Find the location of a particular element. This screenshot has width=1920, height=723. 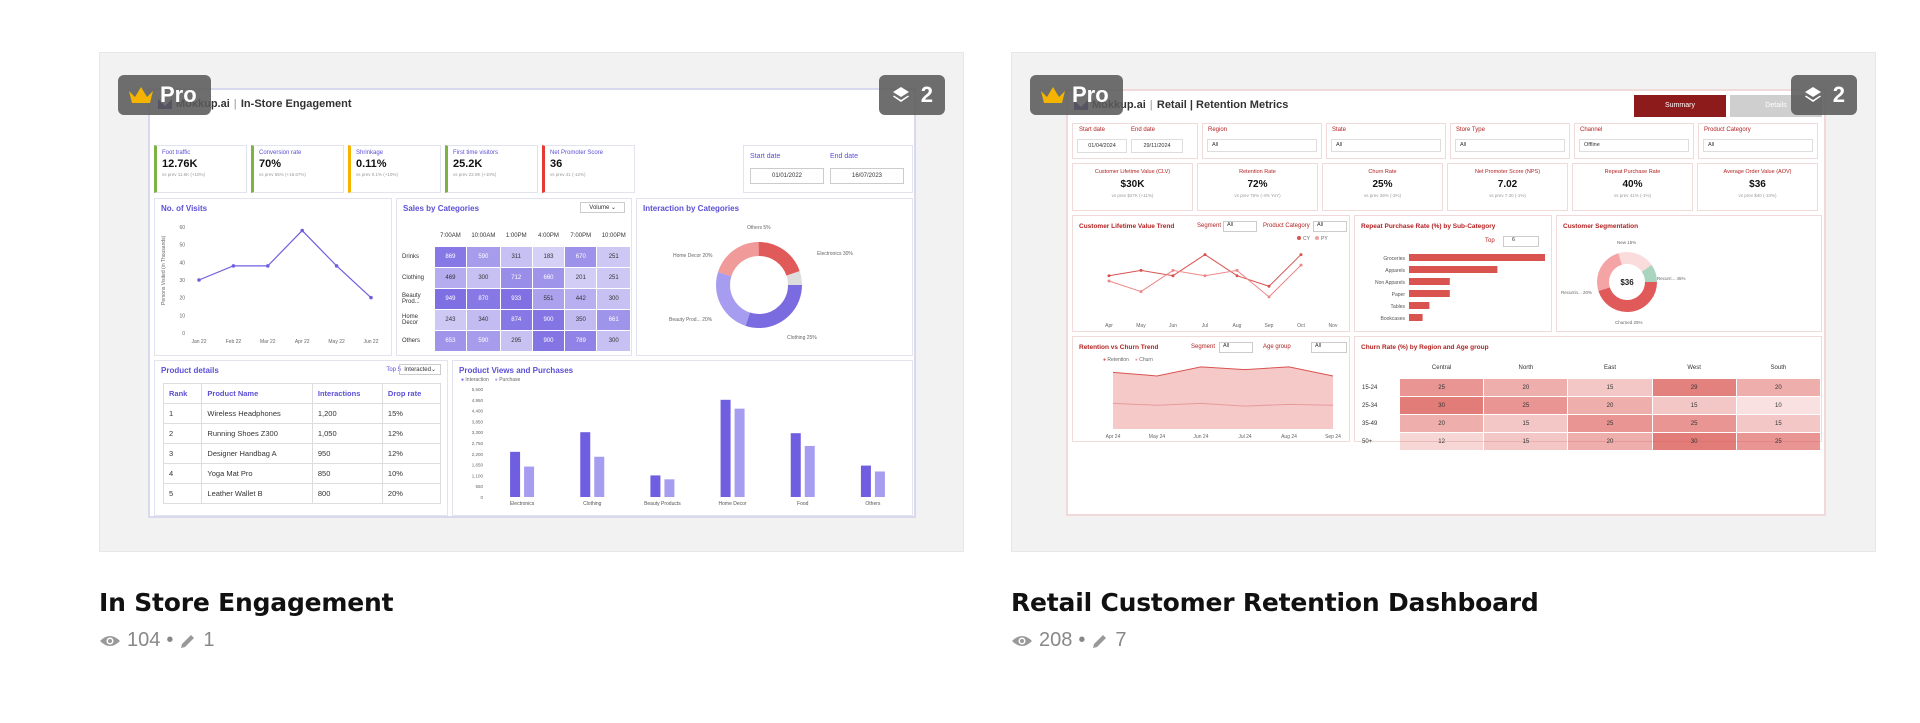

legend-label: CY is located at coordinates (1307, 239).